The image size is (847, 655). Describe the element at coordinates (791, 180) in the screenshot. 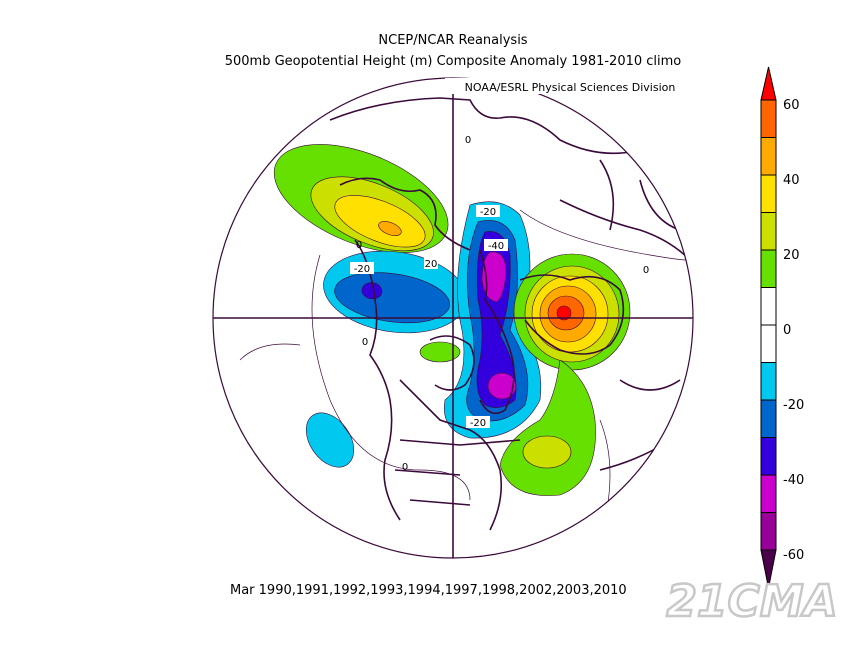

I see `colorbar-tick-label: 40` at that location.